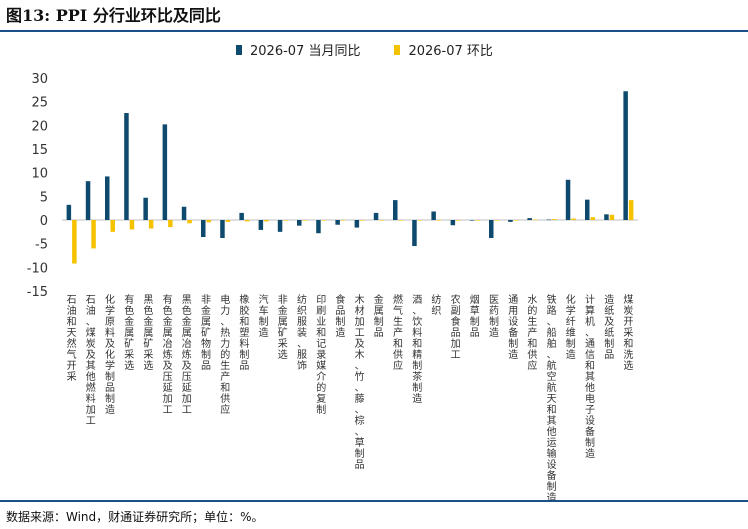 The height and width of the screenshot is (529, 748). I want to click on x-tick-label: 计算机、通信和其他电子设备制造, so click(590, 376).